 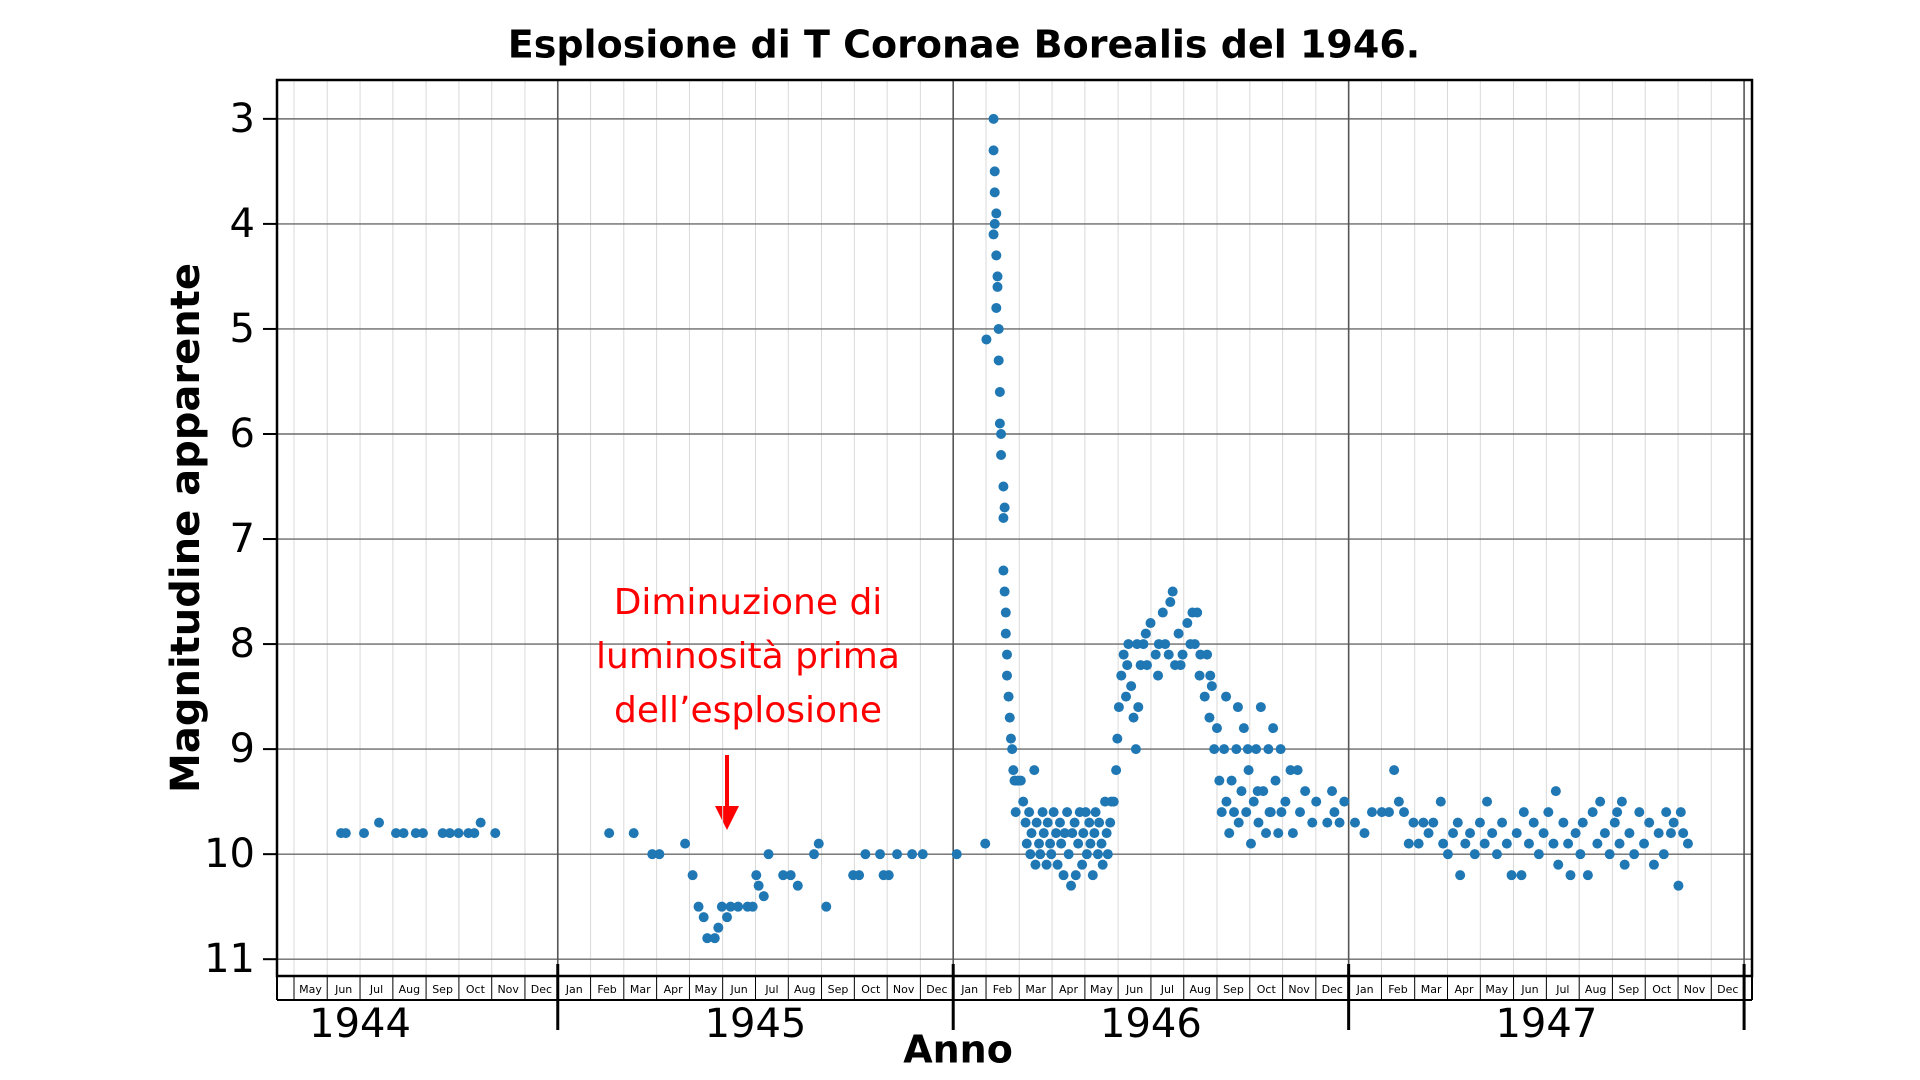 What do you see at coordinates (242, 434) in the screenshot?
I see `y-tick-label: 6` at bounding box center [242, 434].